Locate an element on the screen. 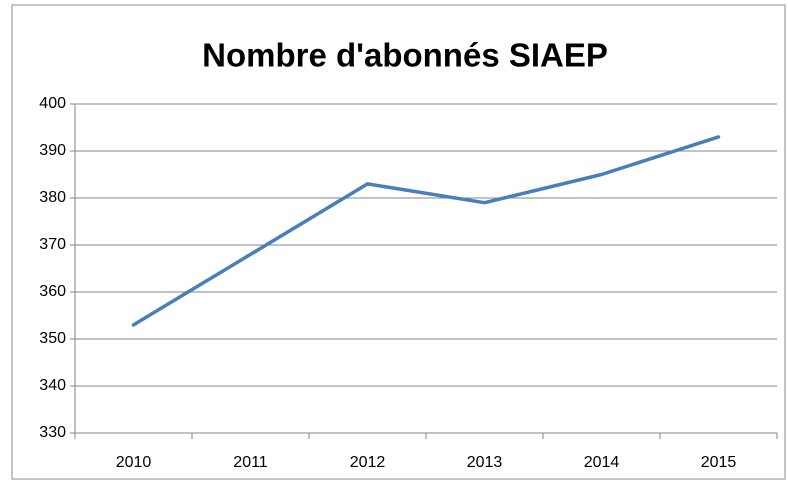  x-tick-label: 2012 is located at coordinates (368, 462).